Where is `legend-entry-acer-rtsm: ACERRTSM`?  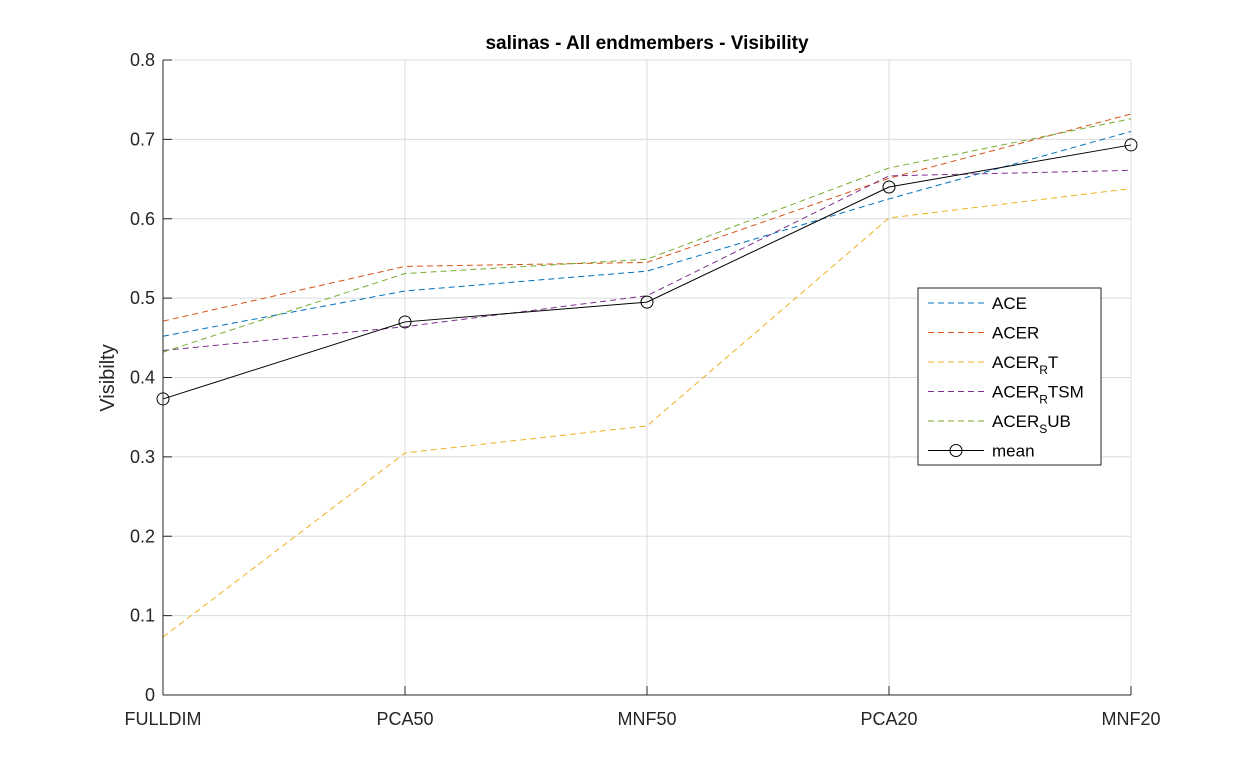
legend-entry-acer-rtsm: ACERRTSM is located at coordinates (1038, 395).